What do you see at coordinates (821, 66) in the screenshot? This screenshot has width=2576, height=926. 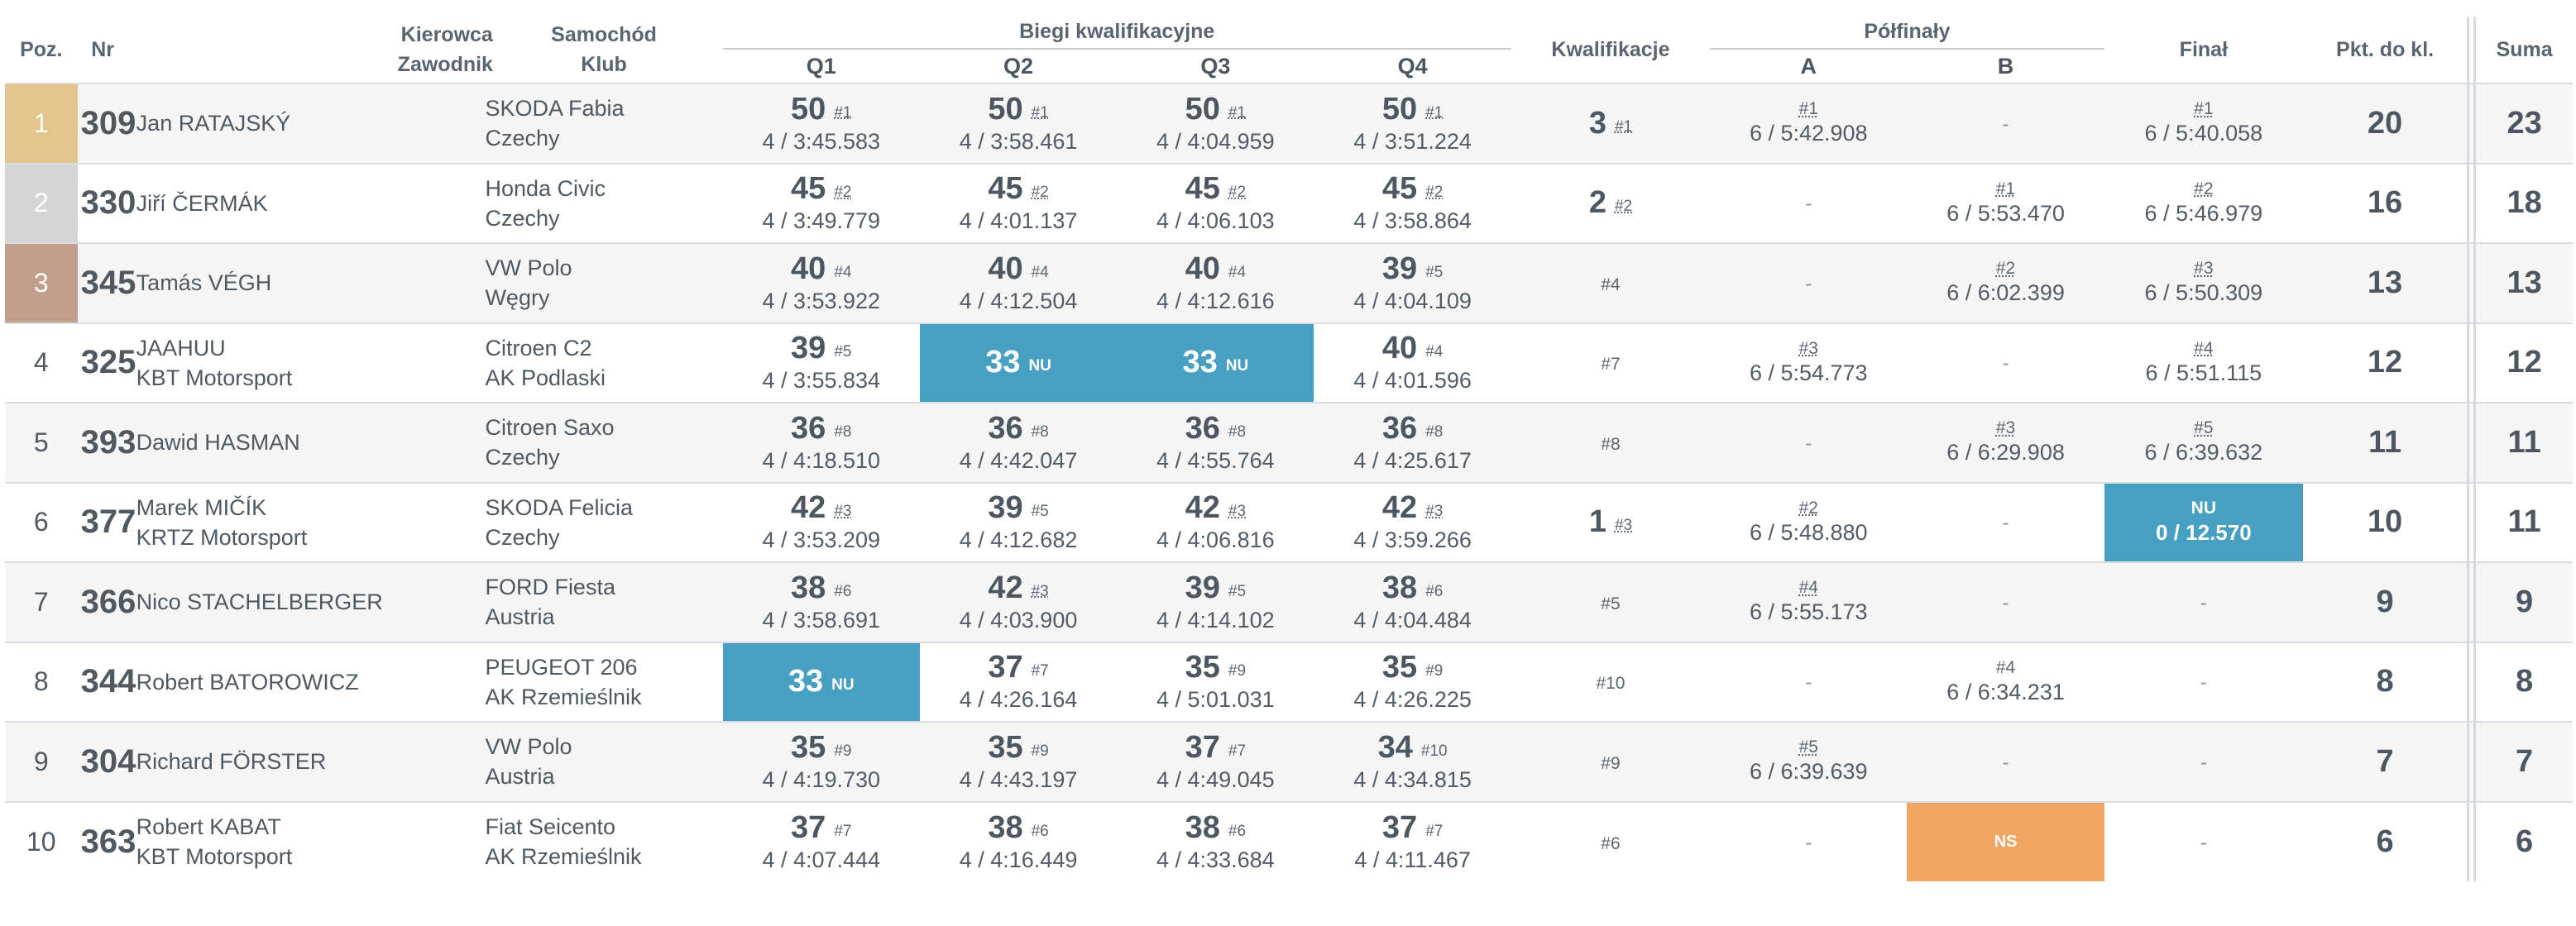 I see `header-q1: Q1` at bounding box center [821, 66].